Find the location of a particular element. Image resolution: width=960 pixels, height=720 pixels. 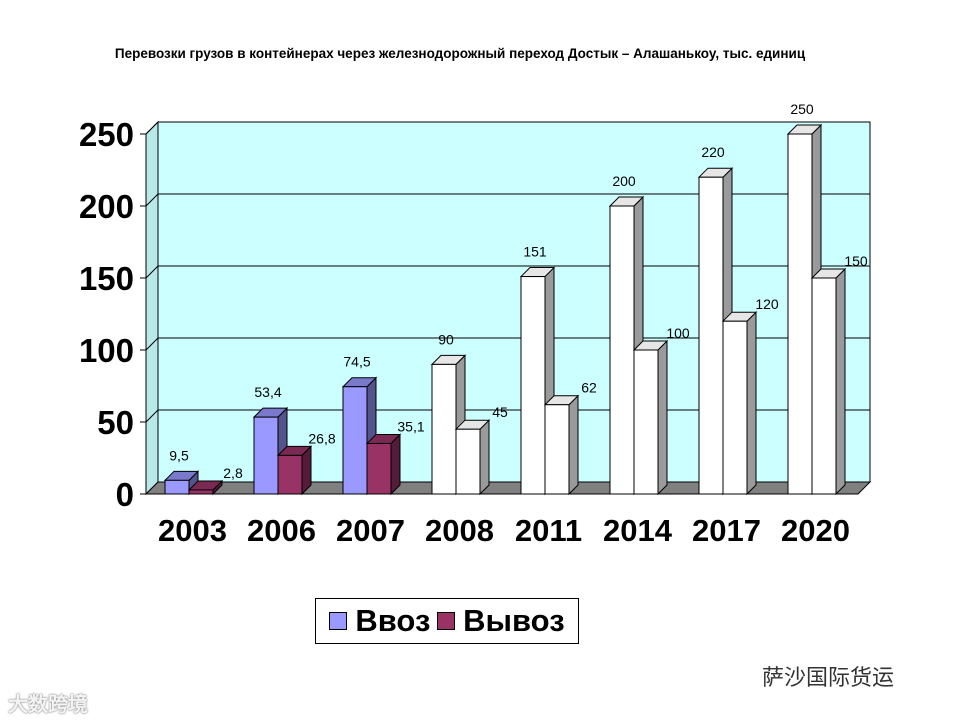

legend-swatch-export is located at coordinates (446, 621).